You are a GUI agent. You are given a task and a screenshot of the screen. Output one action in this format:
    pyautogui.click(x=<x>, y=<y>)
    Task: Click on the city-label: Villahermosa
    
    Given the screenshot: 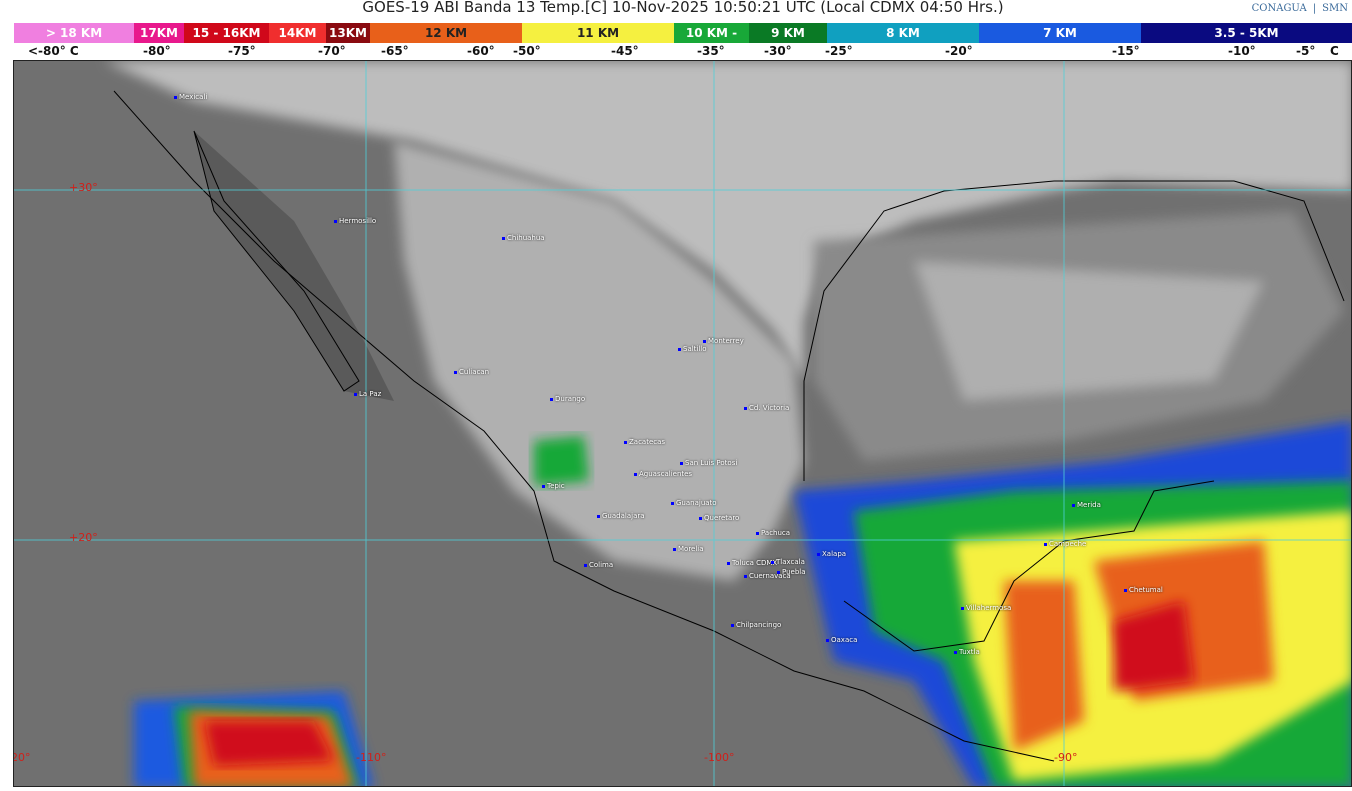 What is the action you would take?
    pyautogui.click(x=986, y=608)
    